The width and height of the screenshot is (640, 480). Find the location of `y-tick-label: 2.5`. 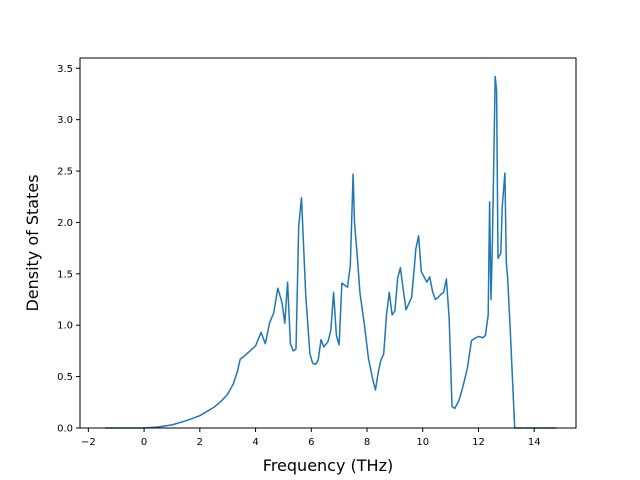

y-tick-label: 2.5 is located at coordinates (65, 172).